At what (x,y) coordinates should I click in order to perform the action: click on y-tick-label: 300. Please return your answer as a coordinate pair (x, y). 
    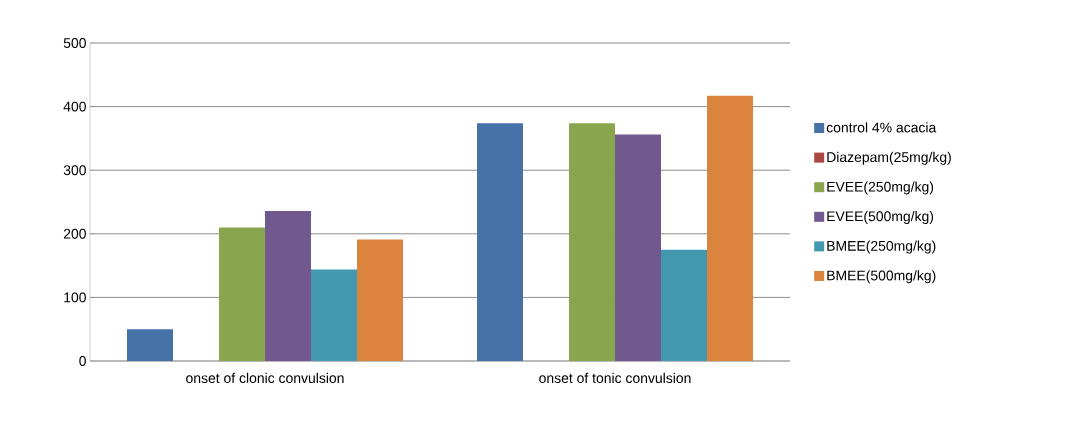
    Looking at the image, I should click on (74, 170).